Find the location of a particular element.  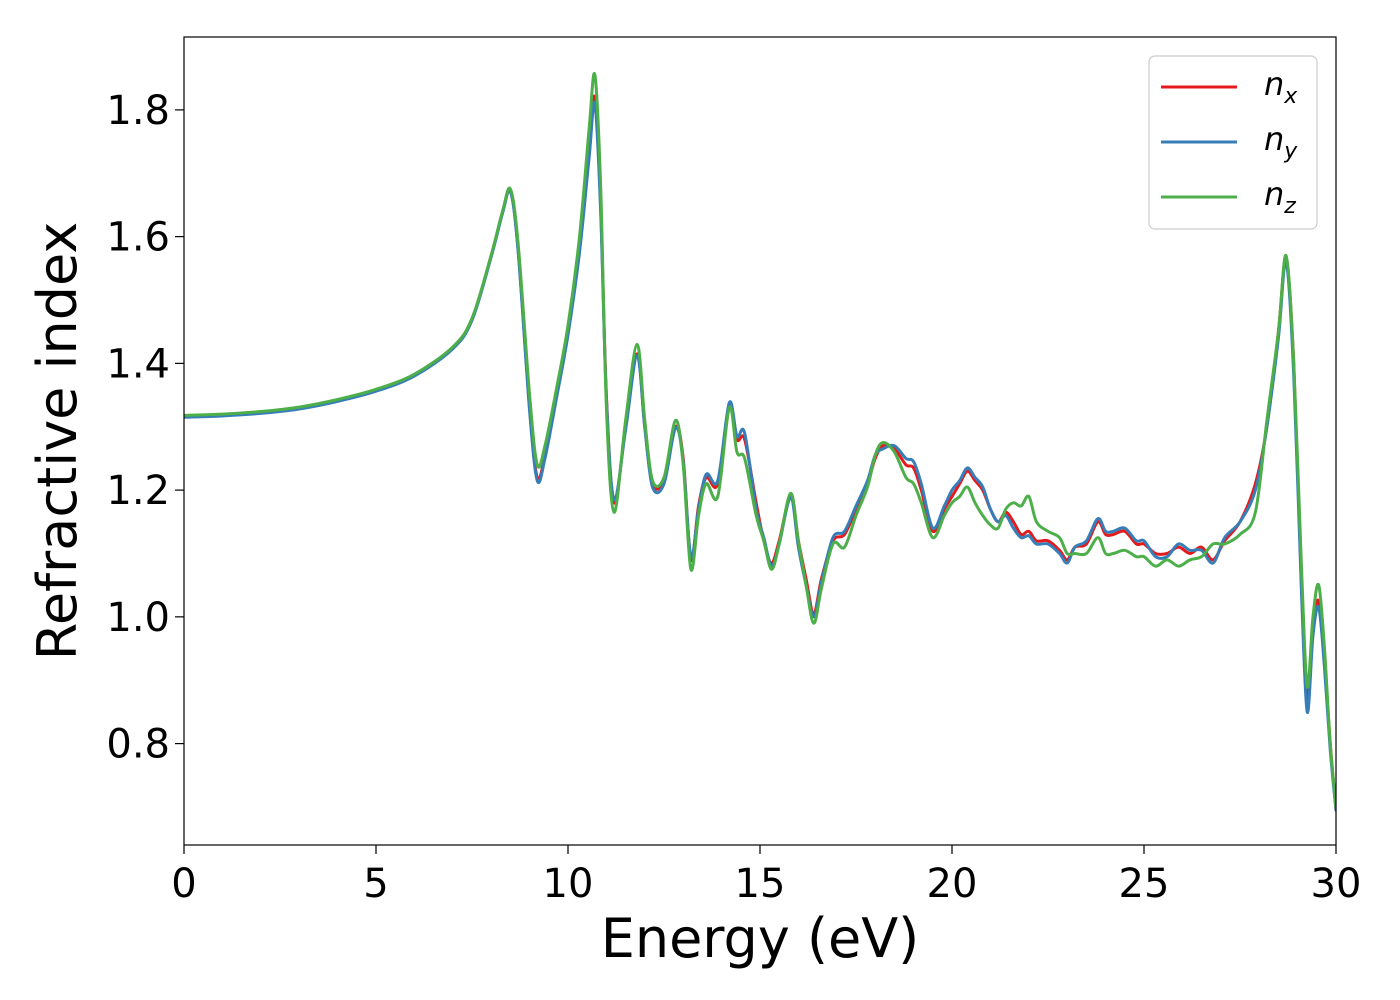

x-tick-label: 10 is located at coordinates (568, 884).